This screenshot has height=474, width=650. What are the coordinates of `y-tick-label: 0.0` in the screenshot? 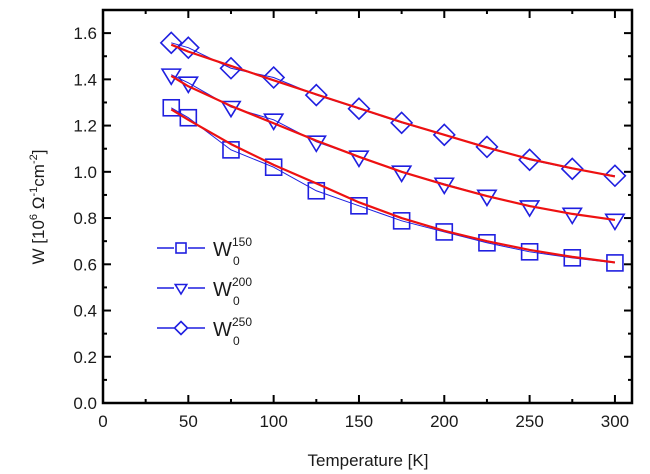 It's located at (85, 403).